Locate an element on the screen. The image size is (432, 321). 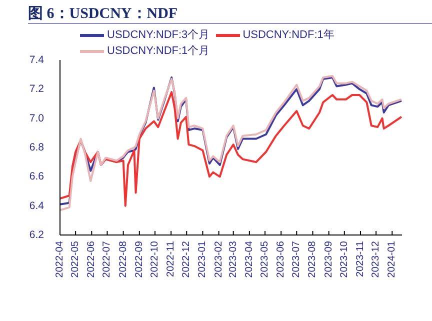
chart-title: 图 6：USDCNY：NDF is located at coordinates (103, 14).